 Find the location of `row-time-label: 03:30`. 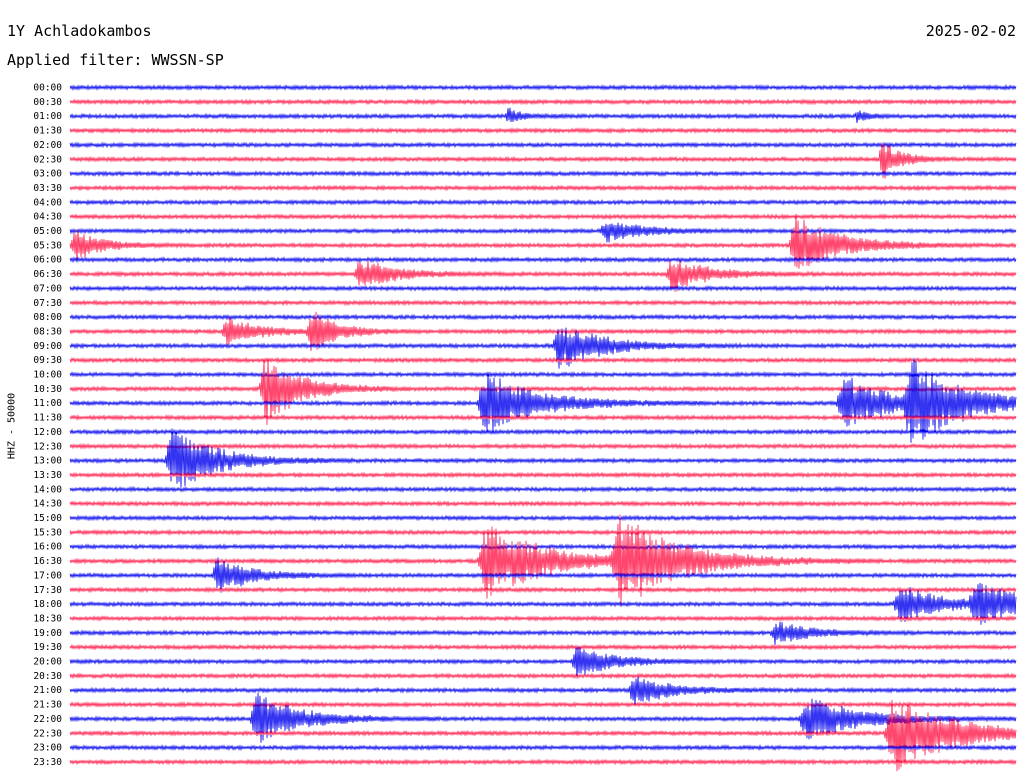

row-time-label: 03:30 is located at coordinates (47, 188).